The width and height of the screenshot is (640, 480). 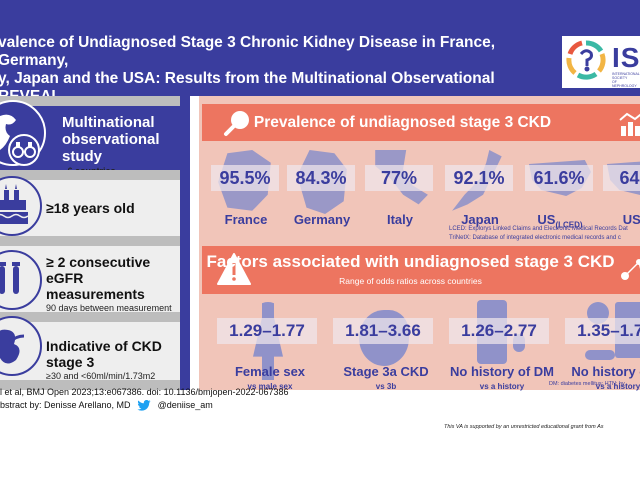 I want to click on logo-sub-line-1: INTERNATIONAL SOCIETY, so click(x=626, y=76).